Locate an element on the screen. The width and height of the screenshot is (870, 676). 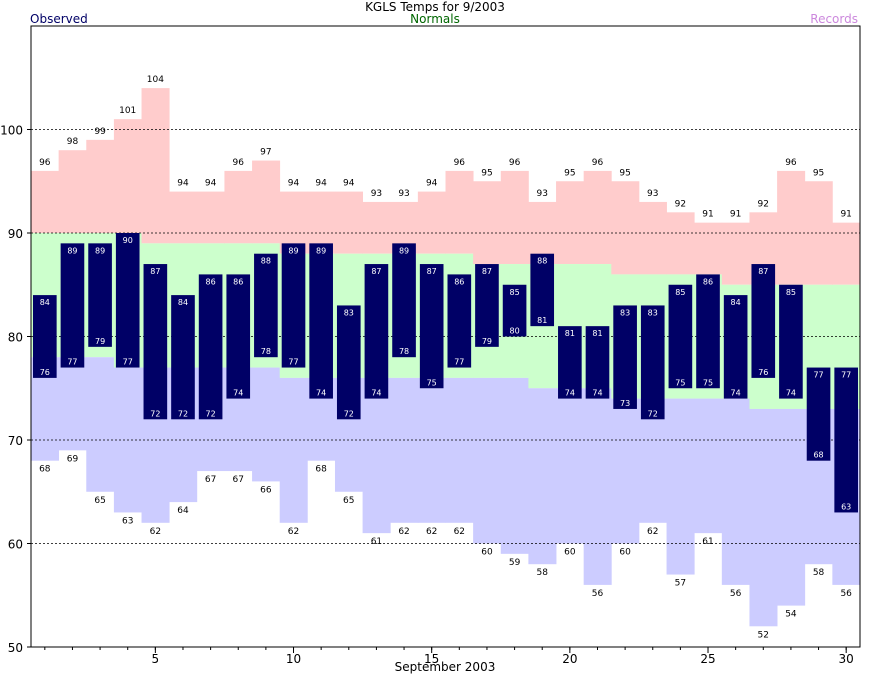
x-tick-label: 20 is located at coordinates (569, 659).